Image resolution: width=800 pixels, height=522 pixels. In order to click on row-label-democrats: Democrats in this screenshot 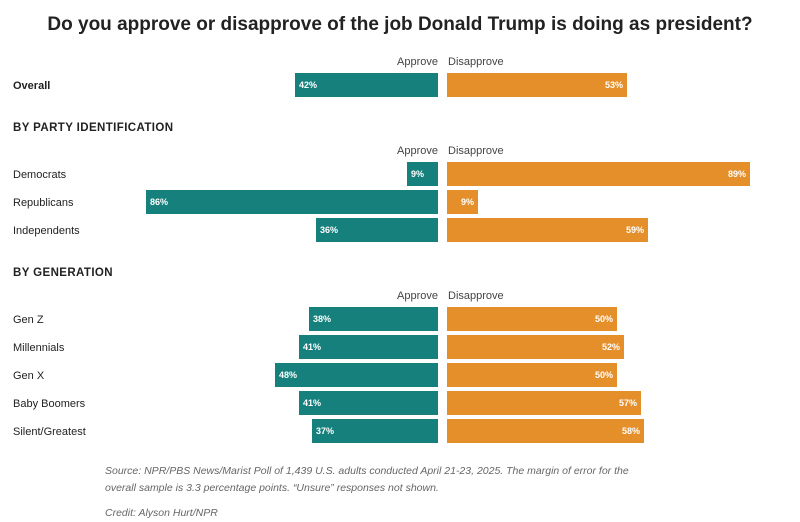, I will do `click(40, 175)`.